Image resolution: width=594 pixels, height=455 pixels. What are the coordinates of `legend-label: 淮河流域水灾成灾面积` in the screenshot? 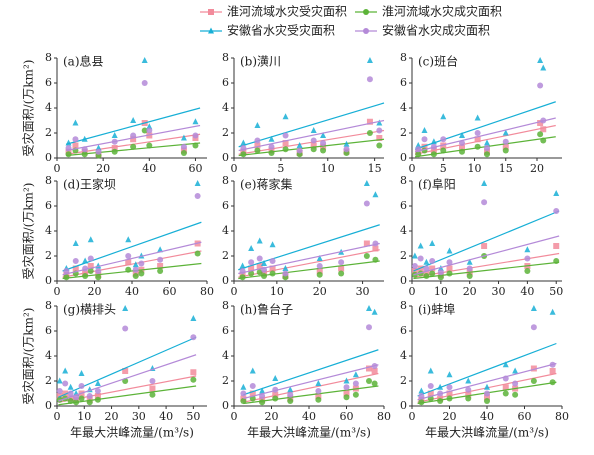 It's located at (442, 11).